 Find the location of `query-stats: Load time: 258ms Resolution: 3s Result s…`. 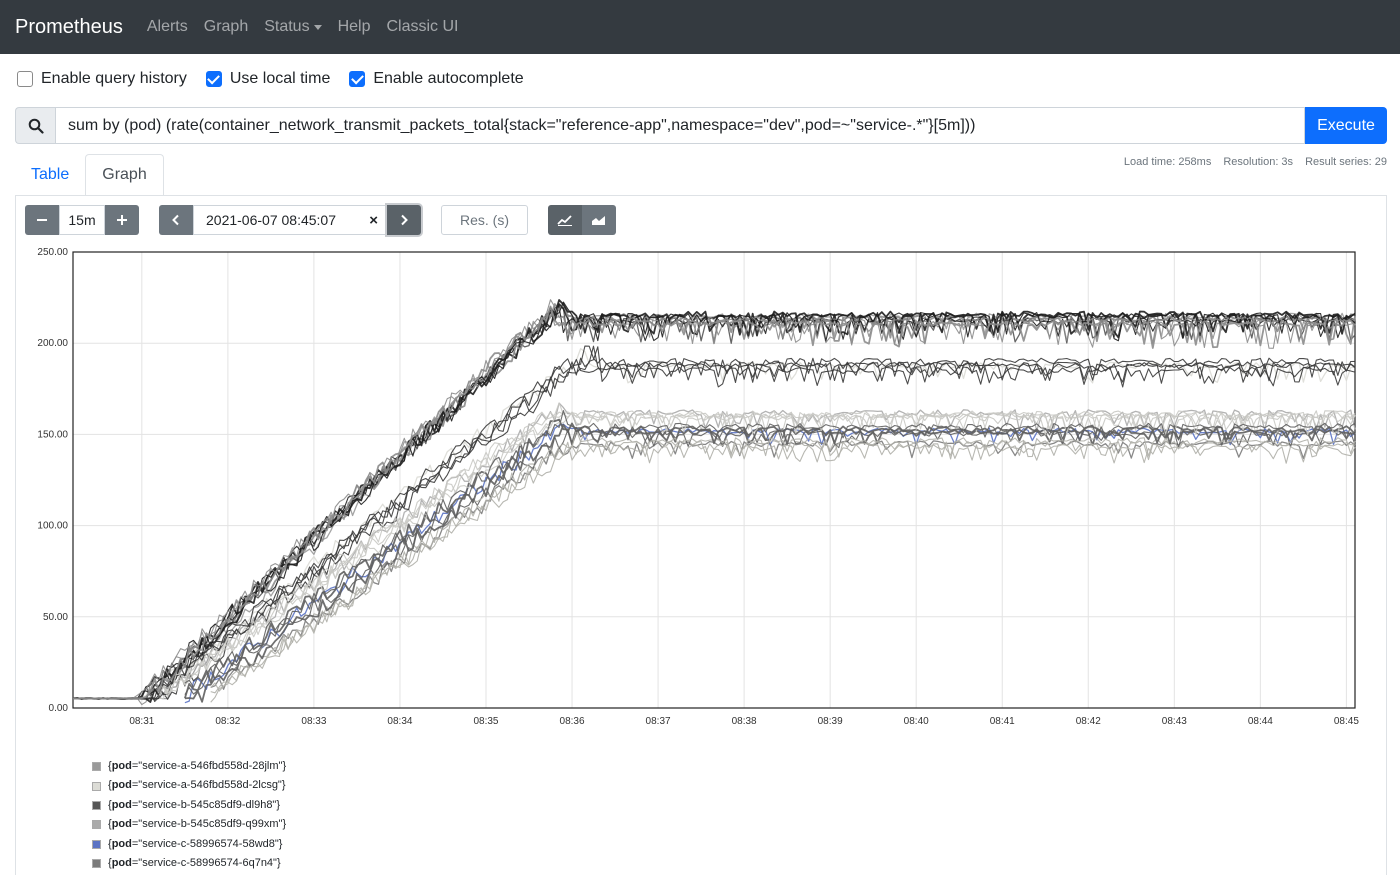

query-stats: Load time: 258ms Resolution: 3s Result s… is located at coordinates (1255, 162).